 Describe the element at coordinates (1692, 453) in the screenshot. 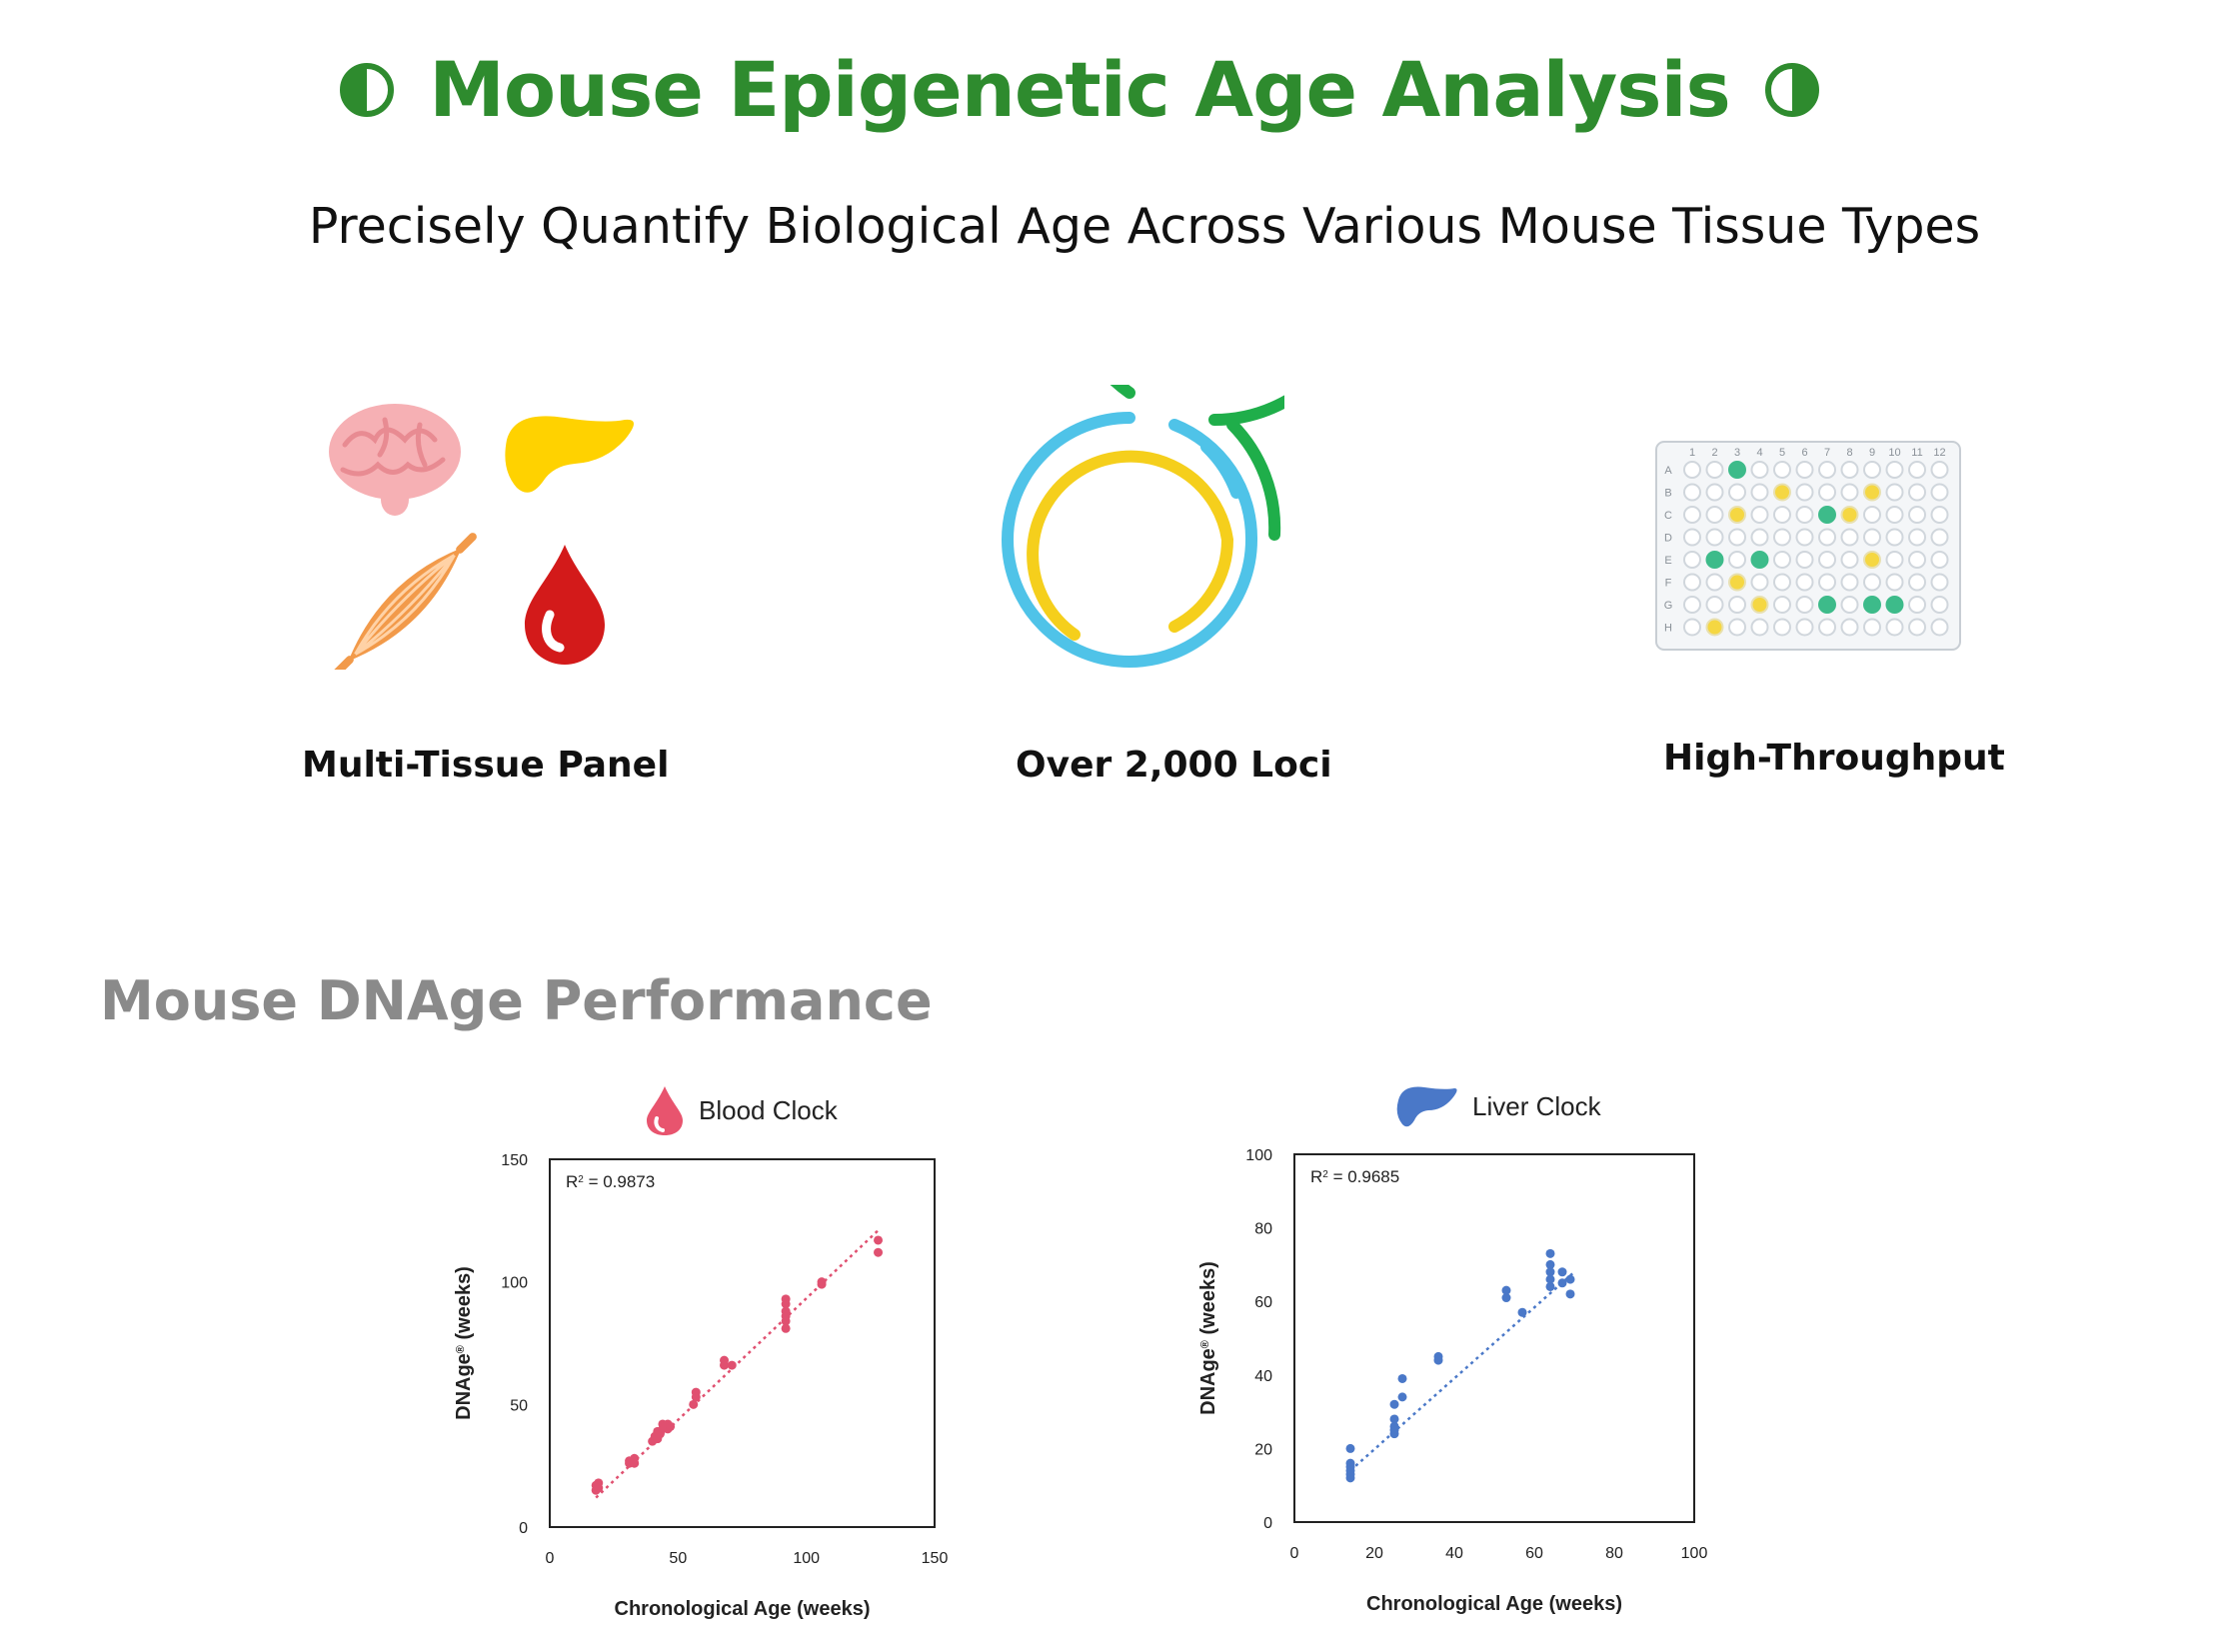

I see `plate-column-label: 1` at that location.